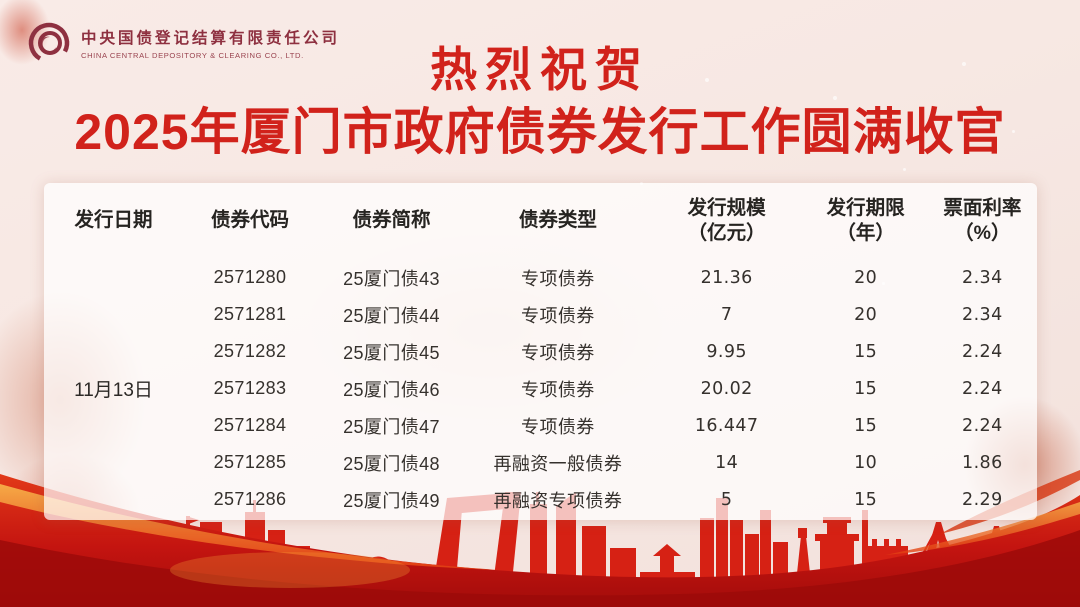  I want to click on header-bond-type: 债券类型, so click(558, 220).